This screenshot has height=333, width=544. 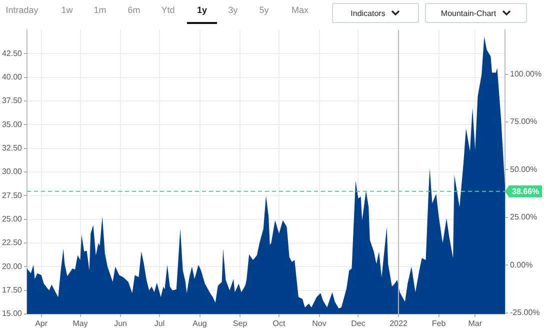 What do you see at coordinates (240, 323) in the screenshot?
I see `x-tick-label: Sep` at bounding box center [240, 323].